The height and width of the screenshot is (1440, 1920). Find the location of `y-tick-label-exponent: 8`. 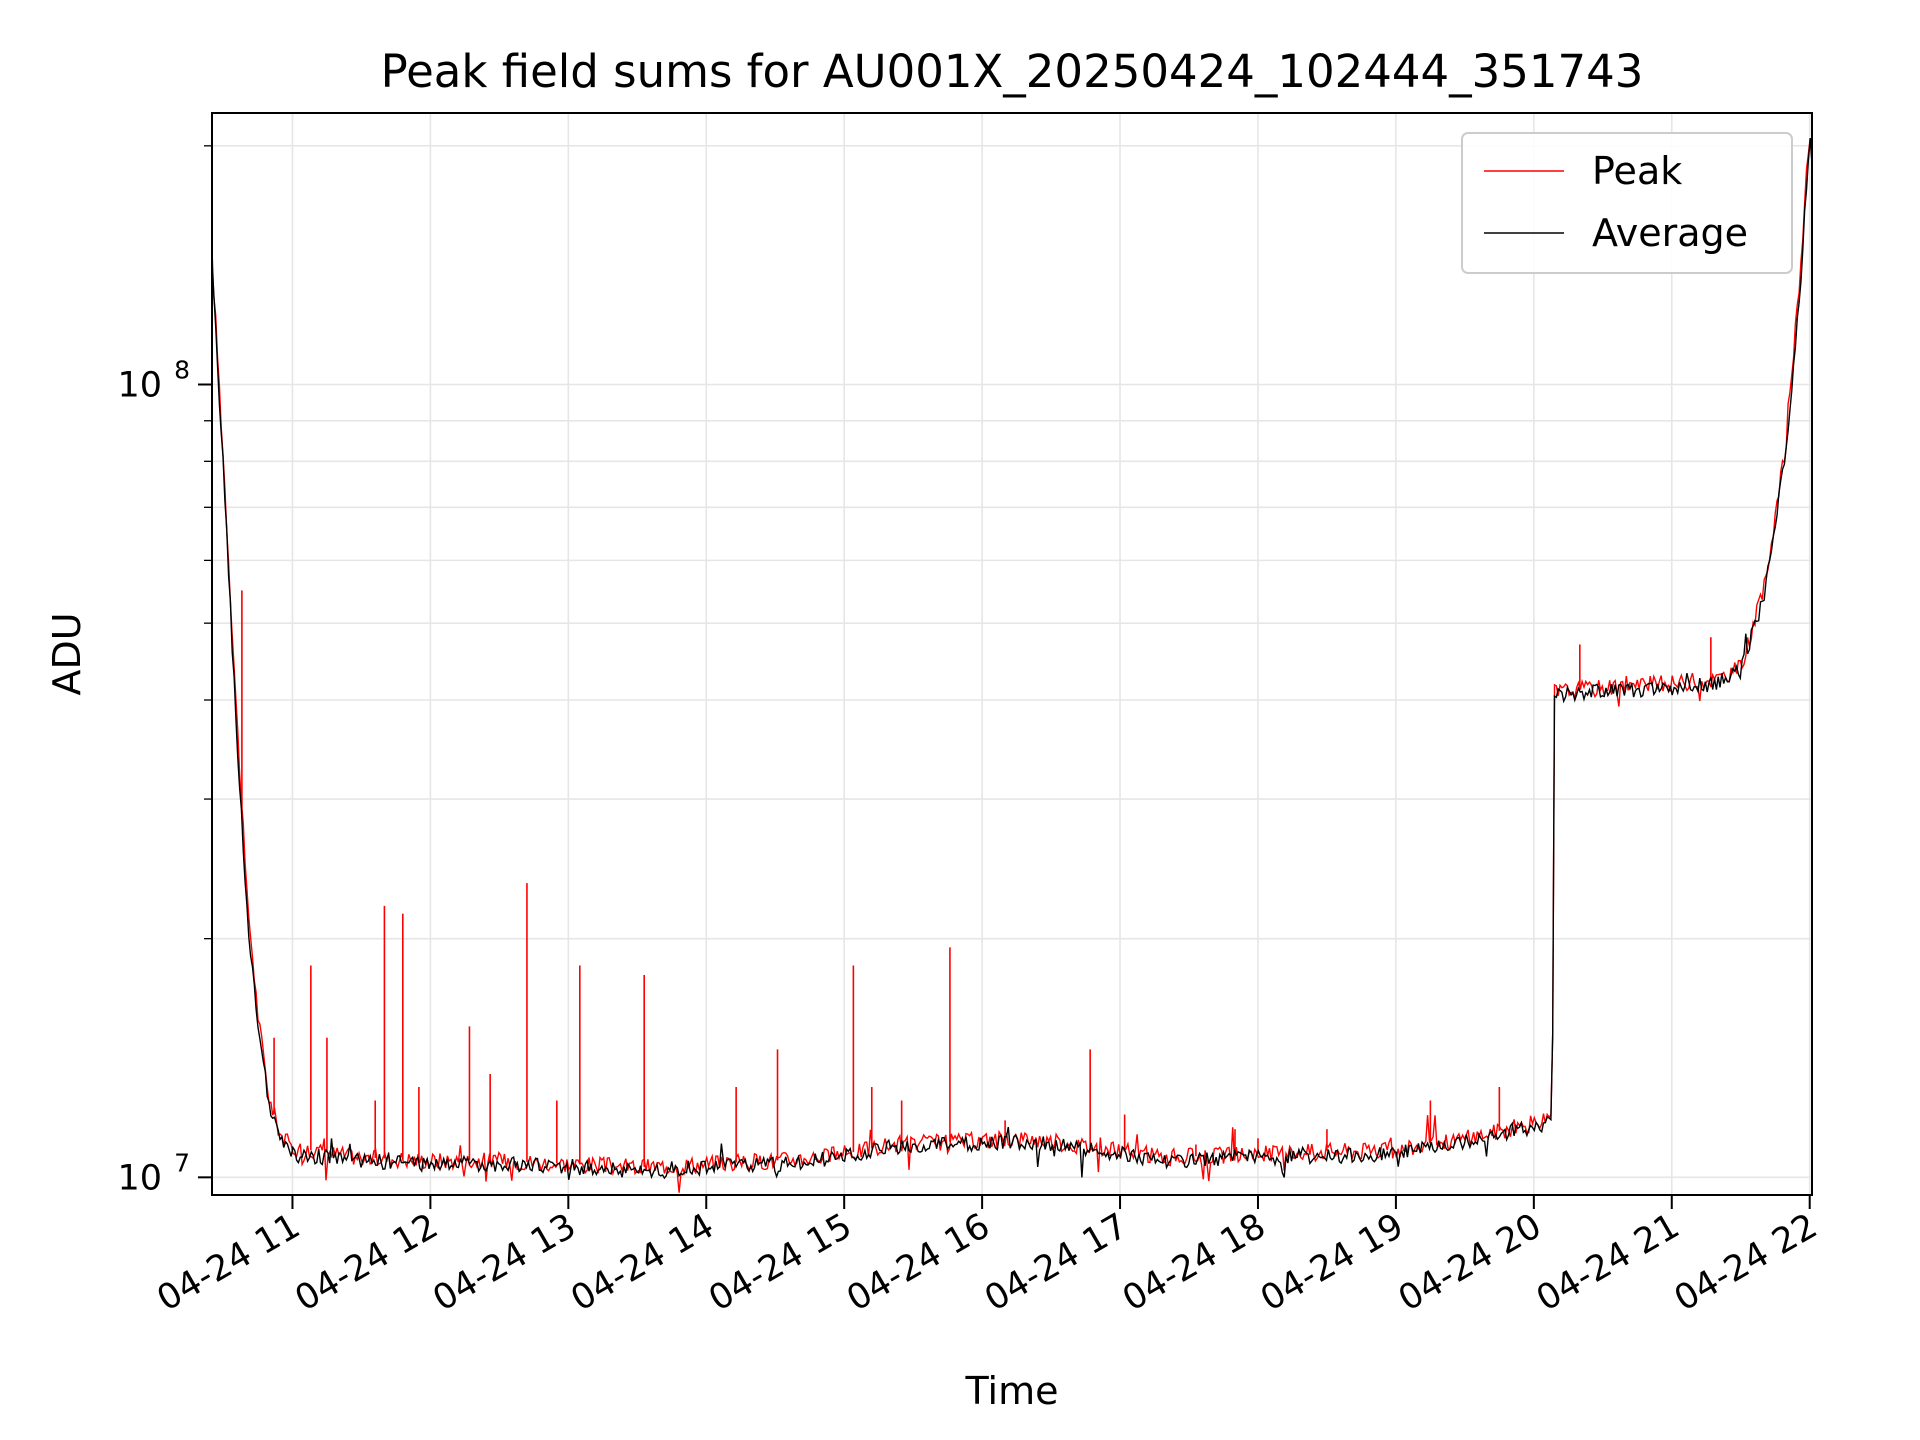

y-tick-label-exponent: 8 is located at coordinates (182, 369).